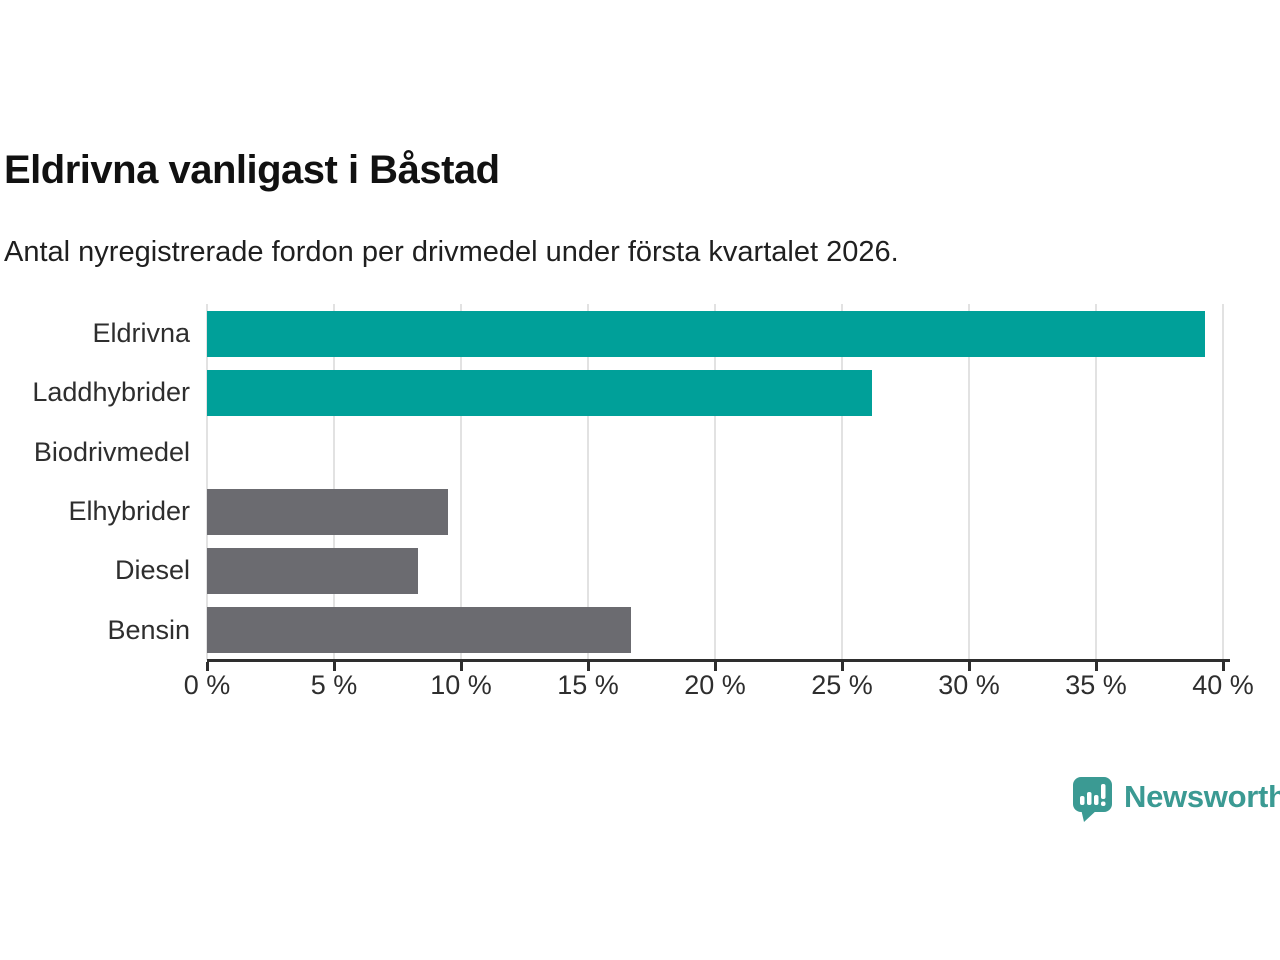  Describe the element at coordinates (129, 511) in the screenshot. I see `category-label-elhybrider: Elhybrider` at that location.